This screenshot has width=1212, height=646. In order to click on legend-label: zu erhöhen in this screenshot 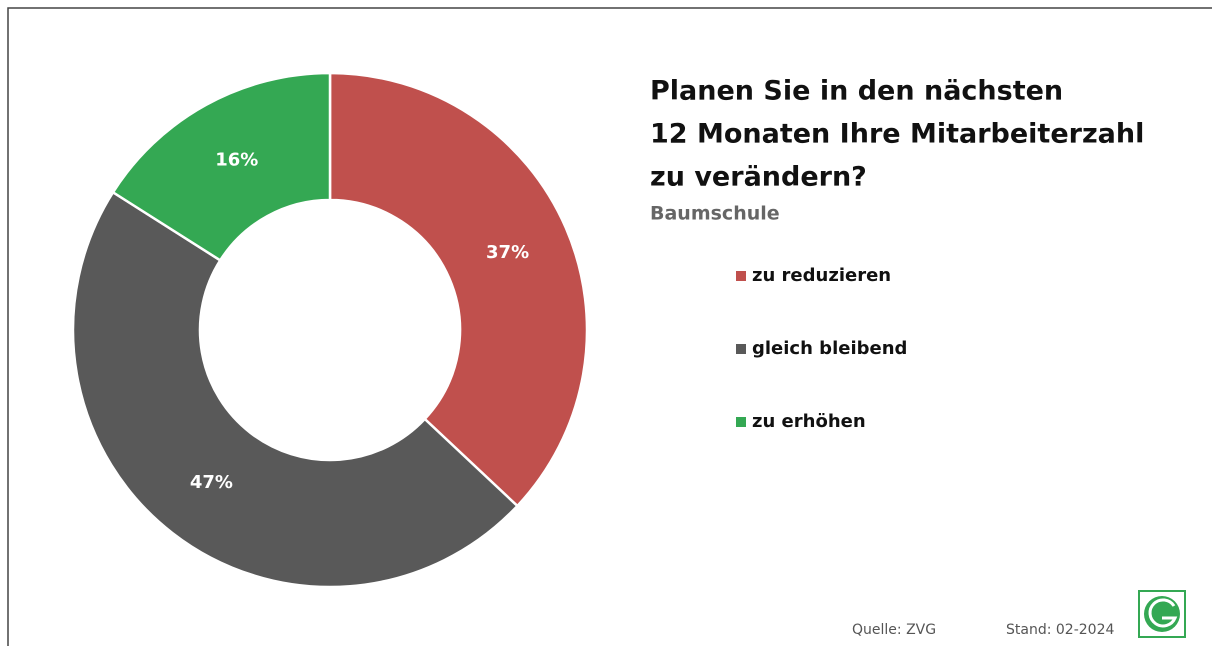, I will do `click(809, 421)`.